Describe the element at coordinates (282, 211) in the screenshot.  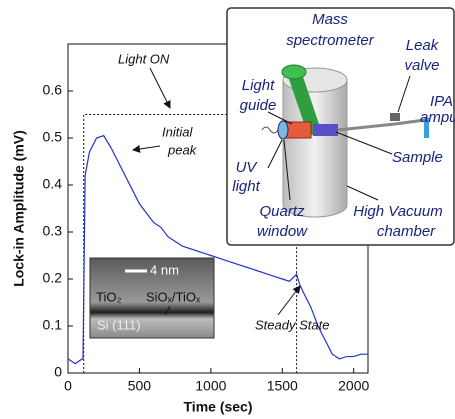
I see `schematic-label: Quartz` at that location.